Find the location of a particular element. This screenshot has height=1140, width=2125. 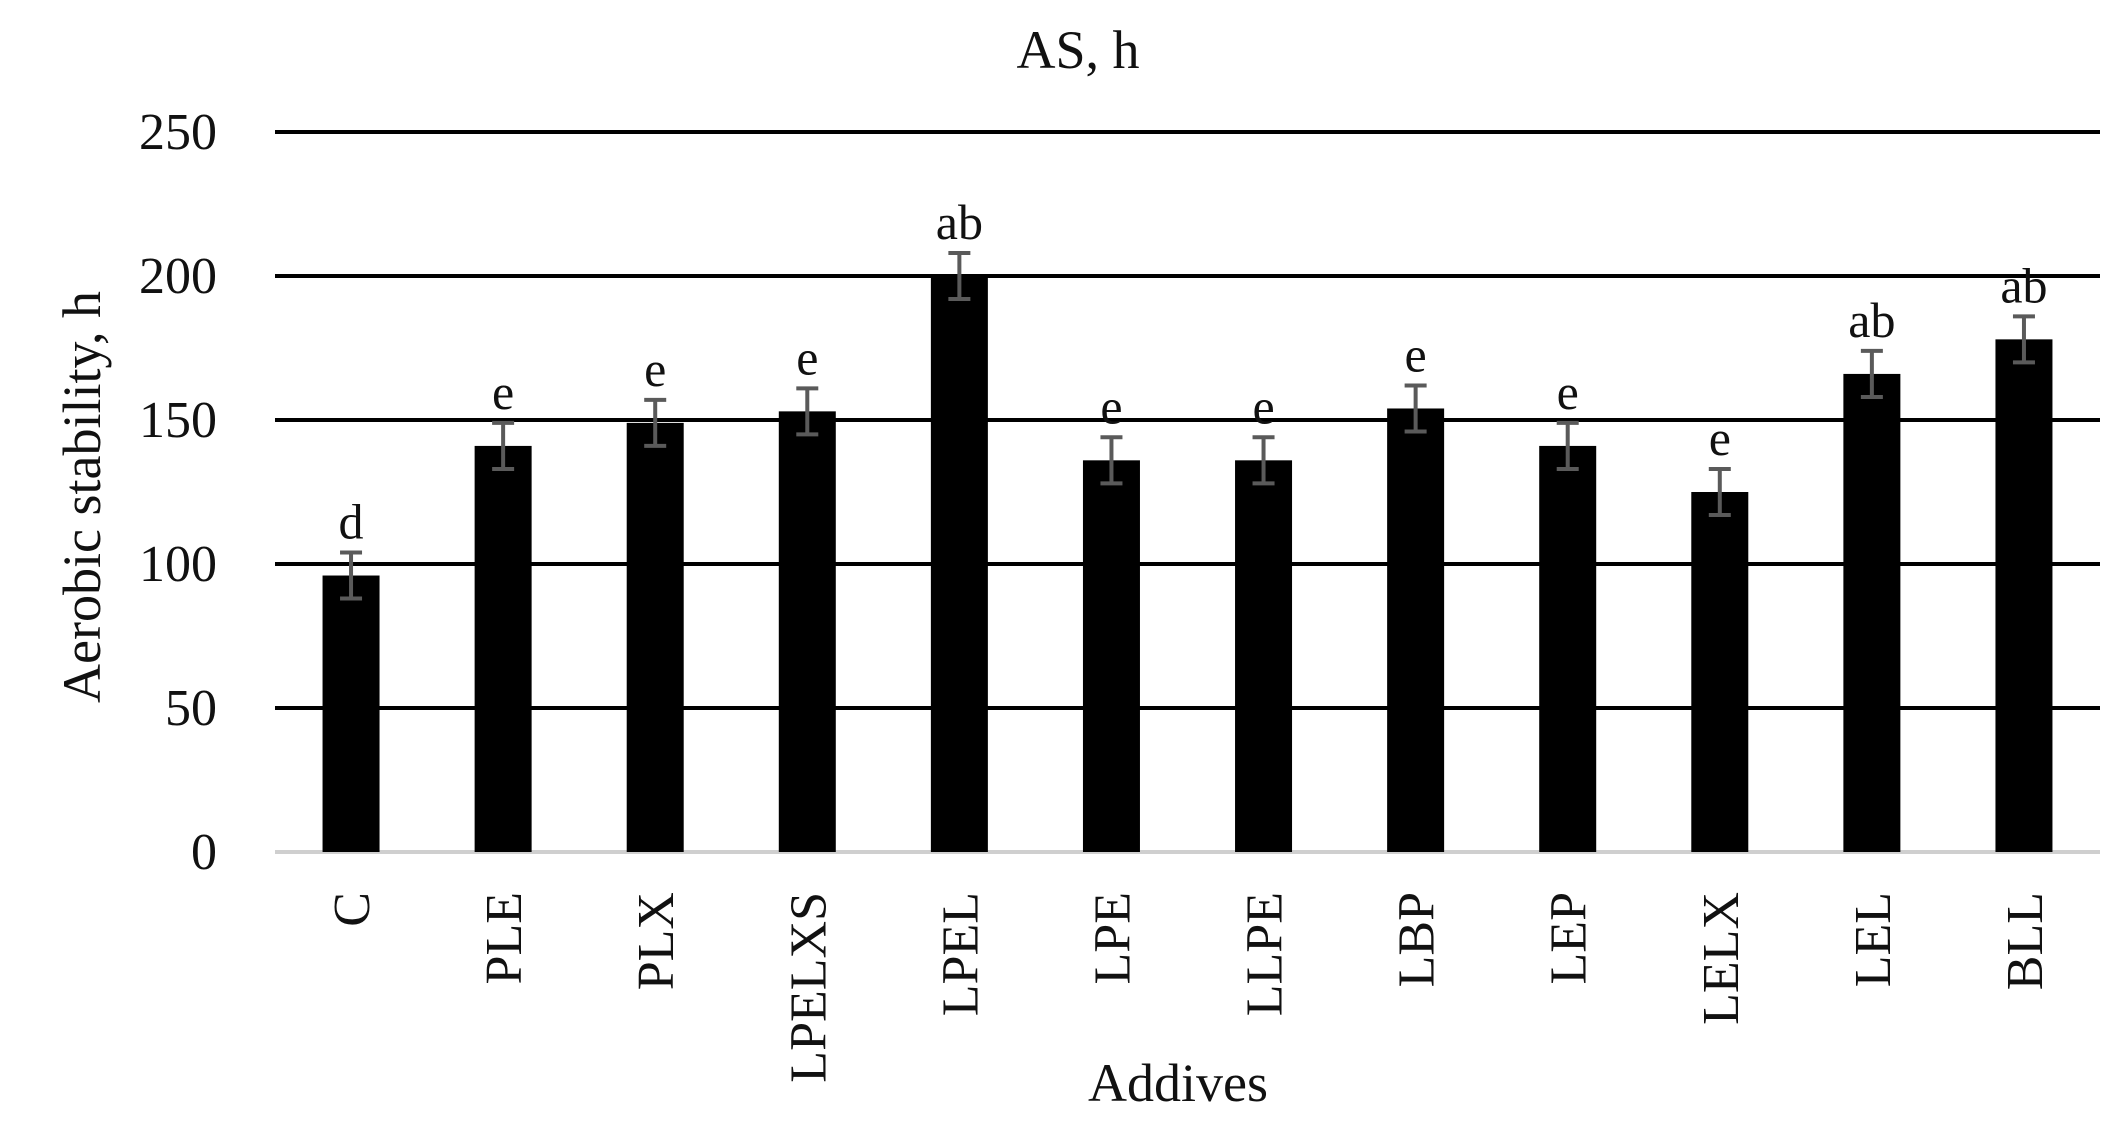

data-label-lpe: e is located at coordinates (1111, 406).